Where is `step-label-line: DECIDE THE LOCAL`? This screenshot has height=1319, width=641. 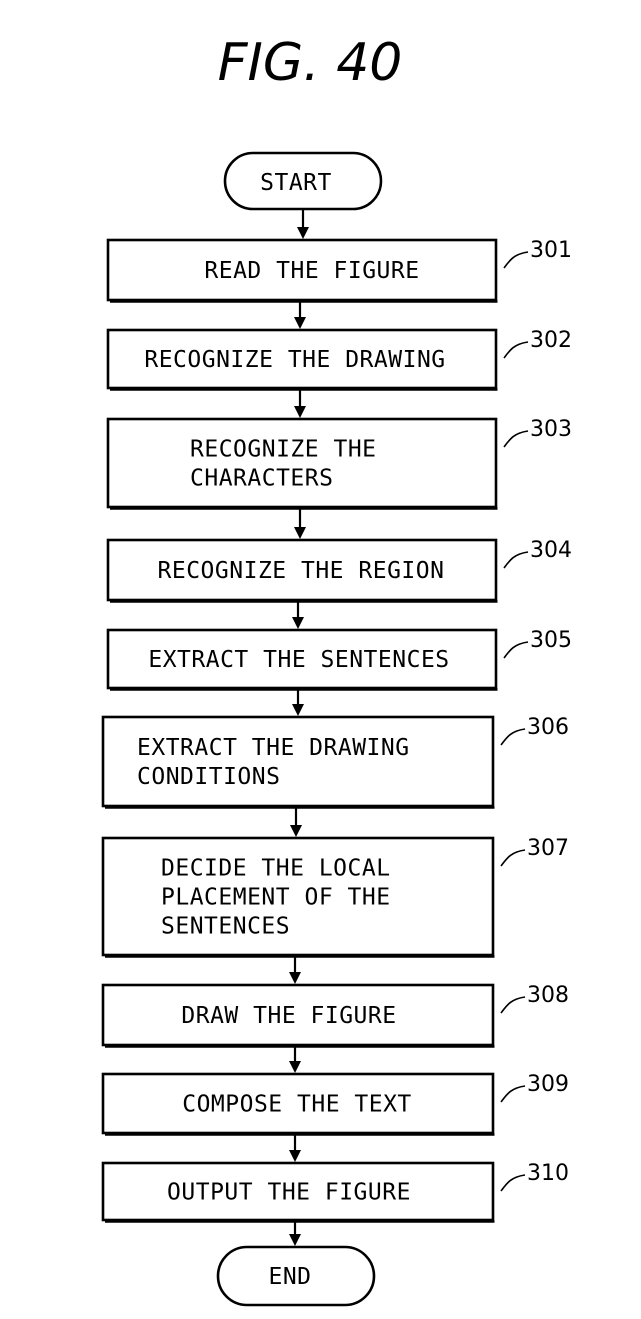
step-label-line: DECIDE THE LOCAL is located at coordinates (276, 869).